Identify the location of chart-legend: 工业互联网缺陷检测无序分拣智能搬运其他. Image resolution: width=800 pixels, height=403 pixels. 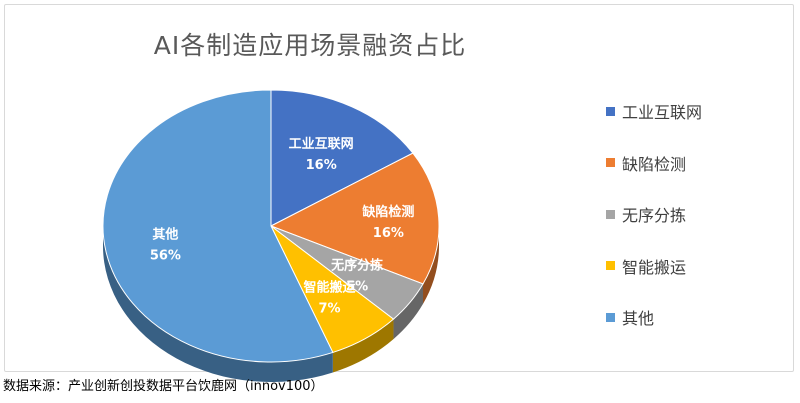
(654, 227).